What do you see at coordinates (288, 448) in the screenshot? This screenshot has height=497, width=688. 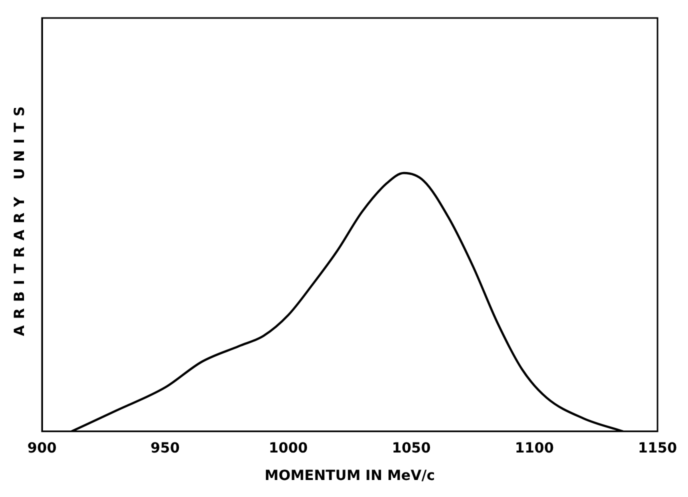 I see `x-tick-label: 1000` at bounding box center [288, 448].